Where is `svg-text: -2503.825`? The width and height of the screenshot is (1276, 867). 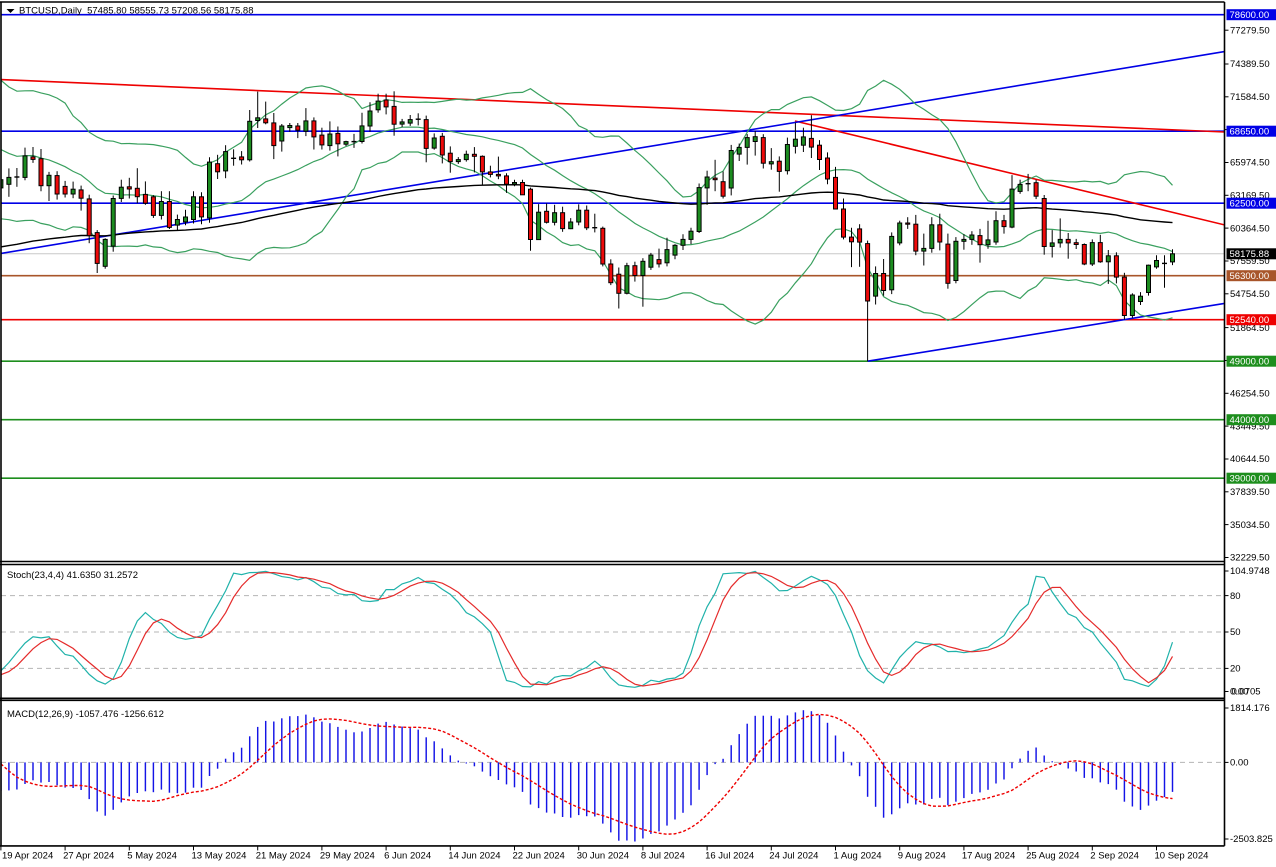
svg-text: -2503.825 is located at coordinates (1251, 839).